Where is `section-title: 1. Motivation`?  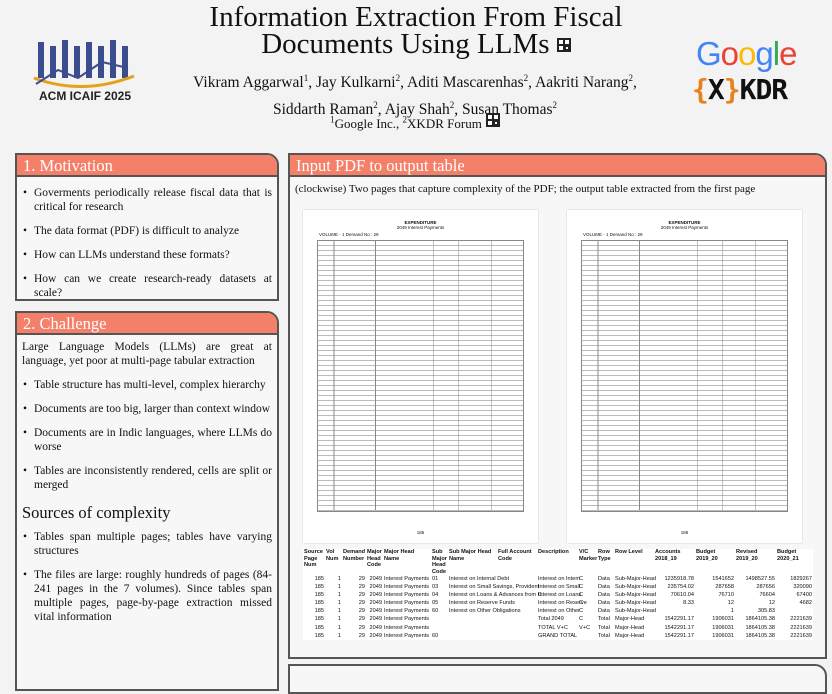
section-title: 1. Motivation is located at coordinates (147, 166).